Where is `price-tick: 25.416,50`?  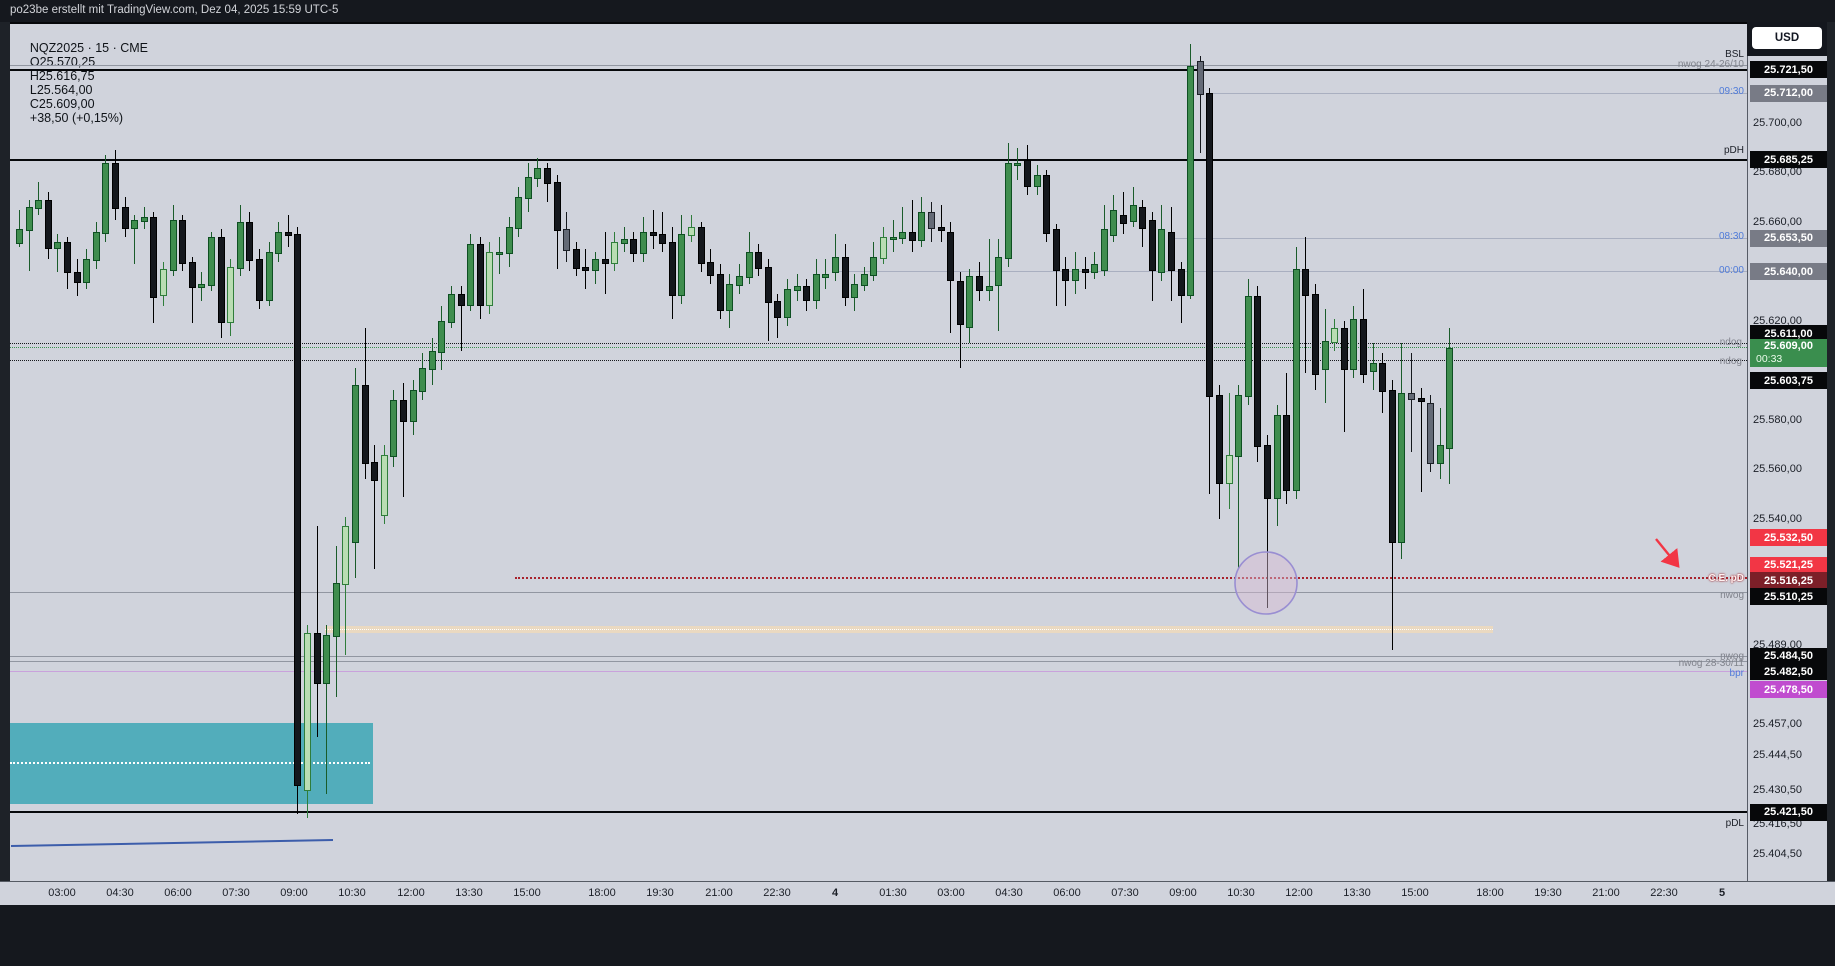
price-tick: 25.416,50 is located at coordinates (1777, 824).